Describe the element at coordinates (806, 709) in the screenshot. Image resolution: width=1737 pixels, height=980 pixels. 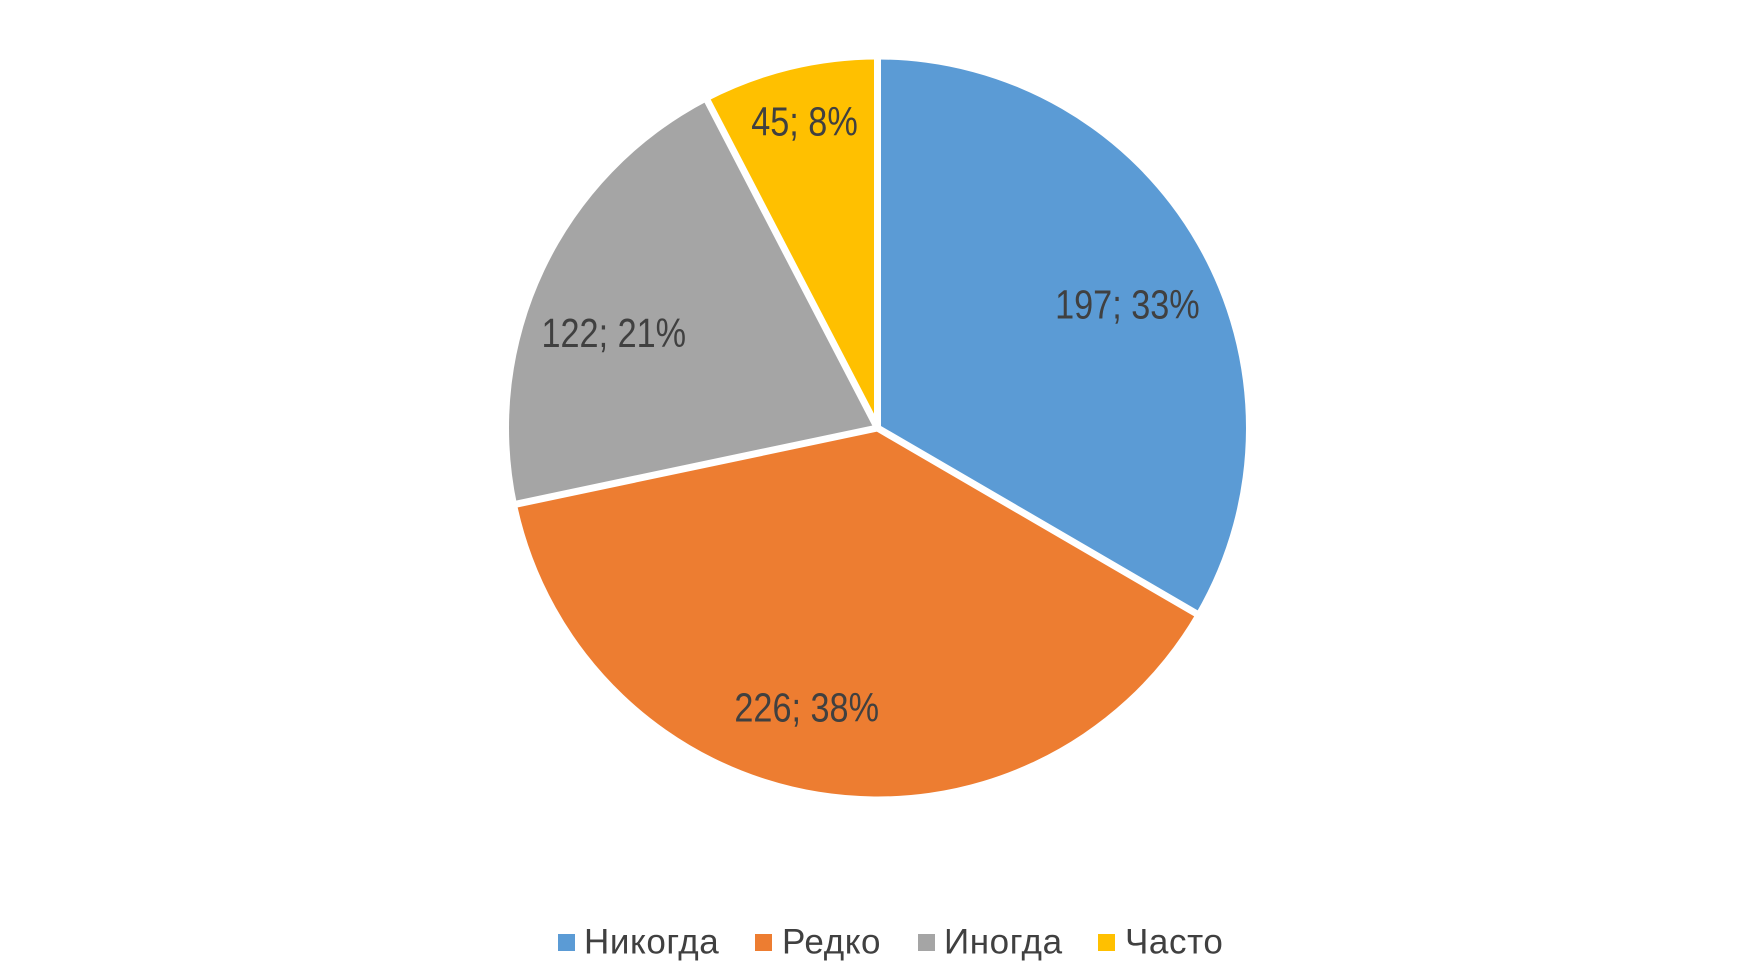
I see `svg-text: 226; 38%` at that location.